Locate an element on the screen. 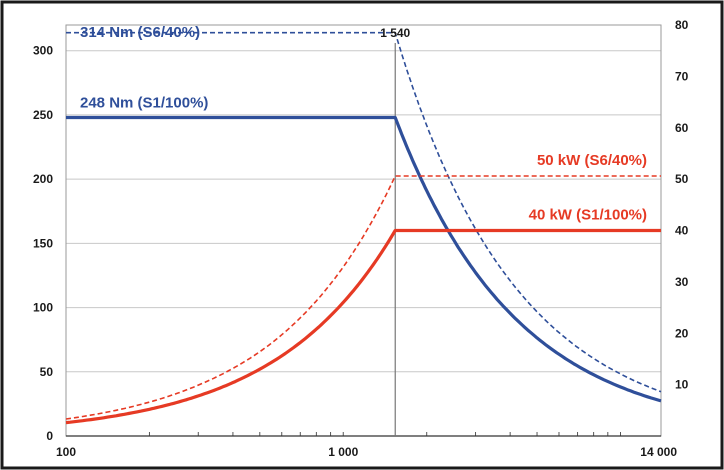  x-tick-label: 100 is located at coordinates (66, 452).